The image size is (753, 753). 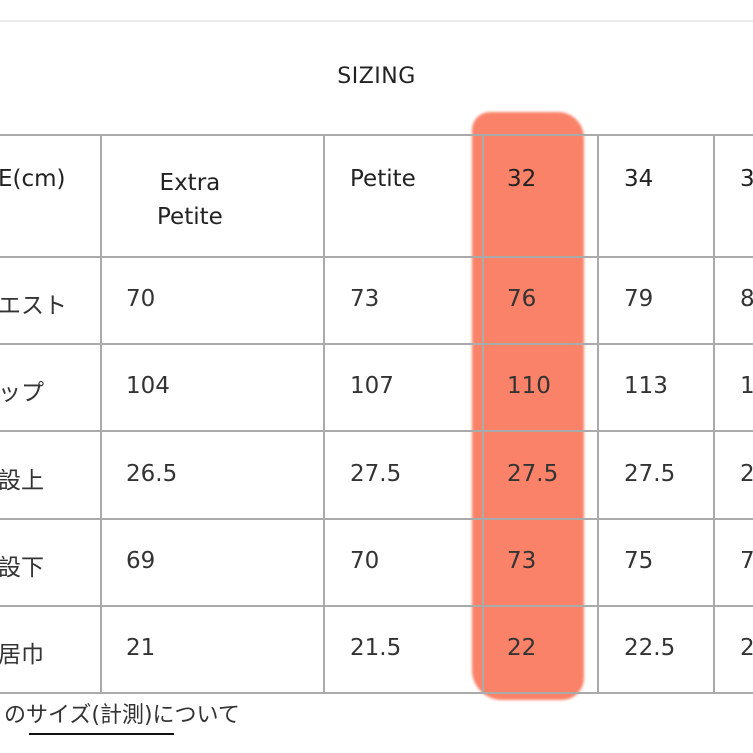 I want to click on table-cell: 1, so click(x=746, y=386).